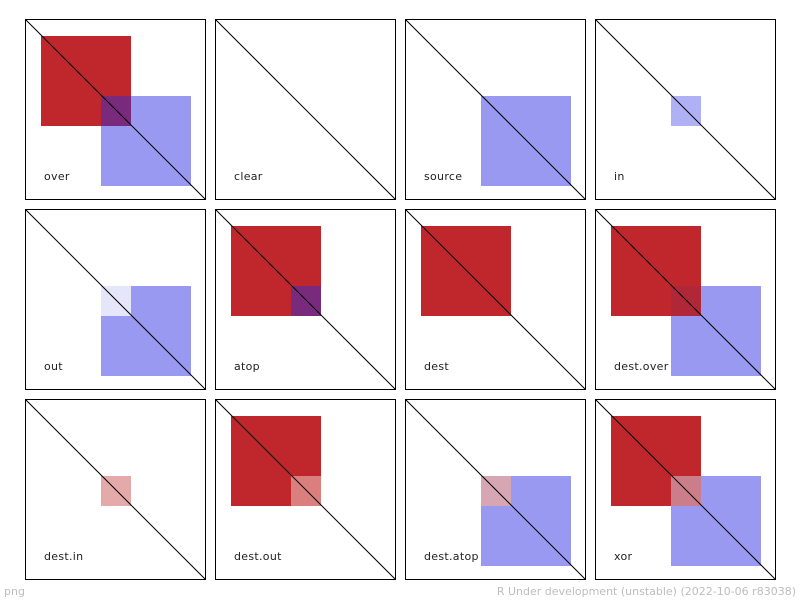  I want to click on operator-label: dest.out, so click(258, 556).